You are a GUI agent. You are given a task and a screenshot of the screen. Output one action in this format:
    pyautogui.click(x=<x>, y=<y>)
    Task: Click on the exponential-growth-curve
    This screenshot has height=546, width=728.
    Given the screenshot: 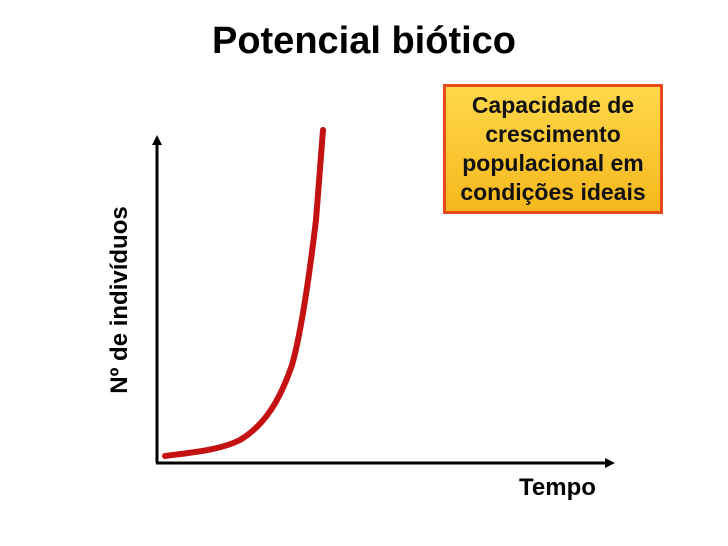 What is the action you would take?
    pyautogui.click(x=244, y=293)
    